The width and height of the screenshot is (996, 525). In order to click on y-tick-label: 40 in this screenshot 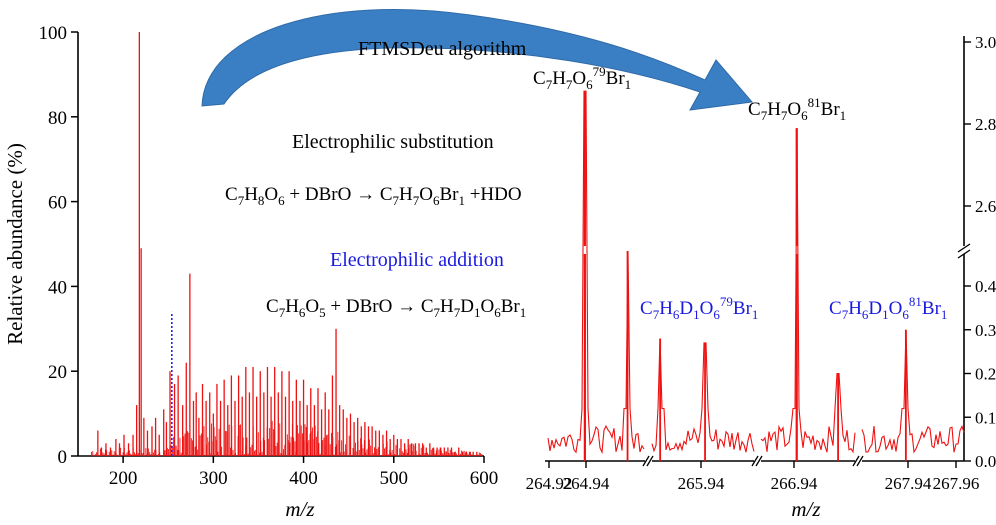, I will do `click(57, 287)`.